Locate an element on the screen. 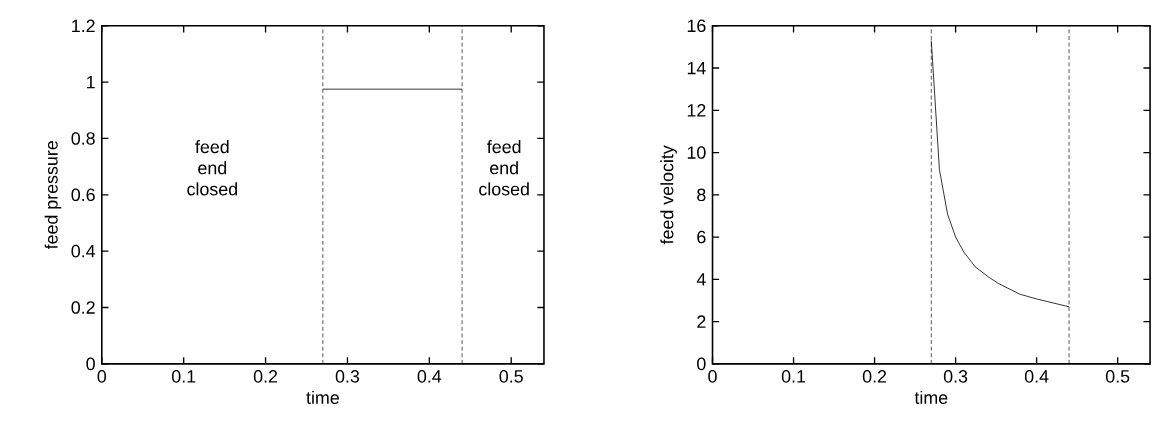 The height and width of the screenshot is (423, 1157). y-tick-label: 6 is located at coordinates (701, 237).